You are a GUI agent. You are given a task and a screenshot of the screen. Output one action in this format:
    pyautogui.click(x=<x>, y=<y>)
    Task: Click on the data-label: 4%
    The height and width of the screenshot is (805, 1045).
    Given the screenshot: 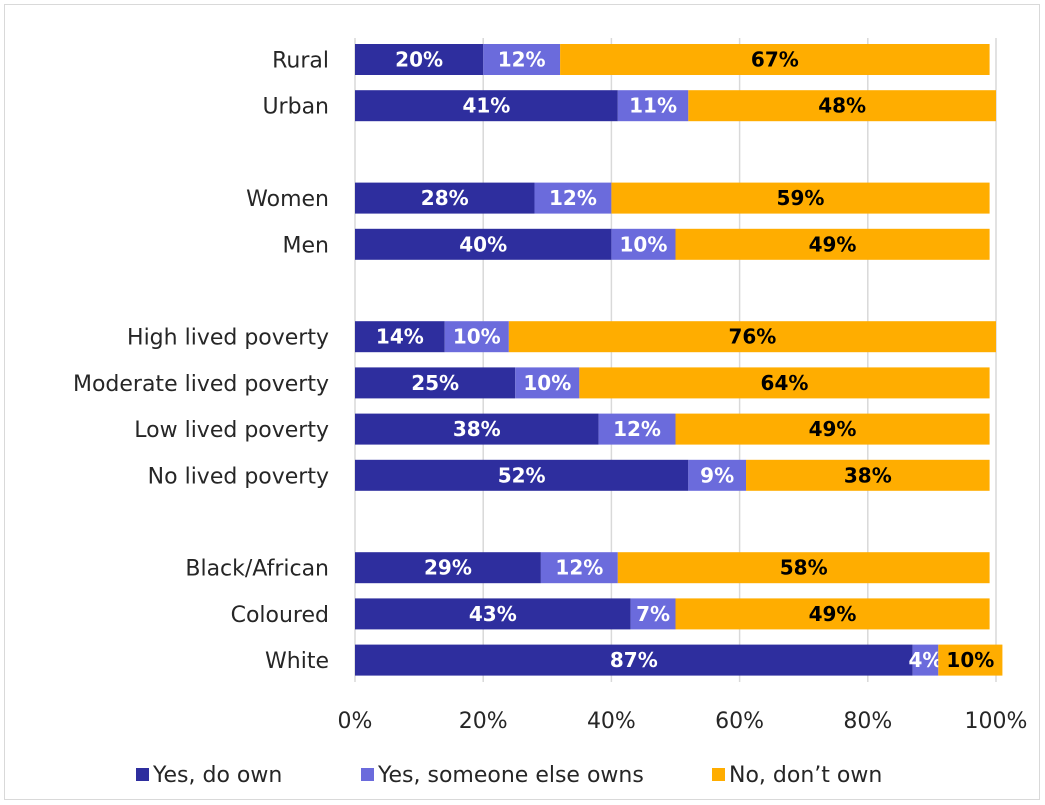 What is the action you would take?
    pyautogui.click(x=926, y=660)
    